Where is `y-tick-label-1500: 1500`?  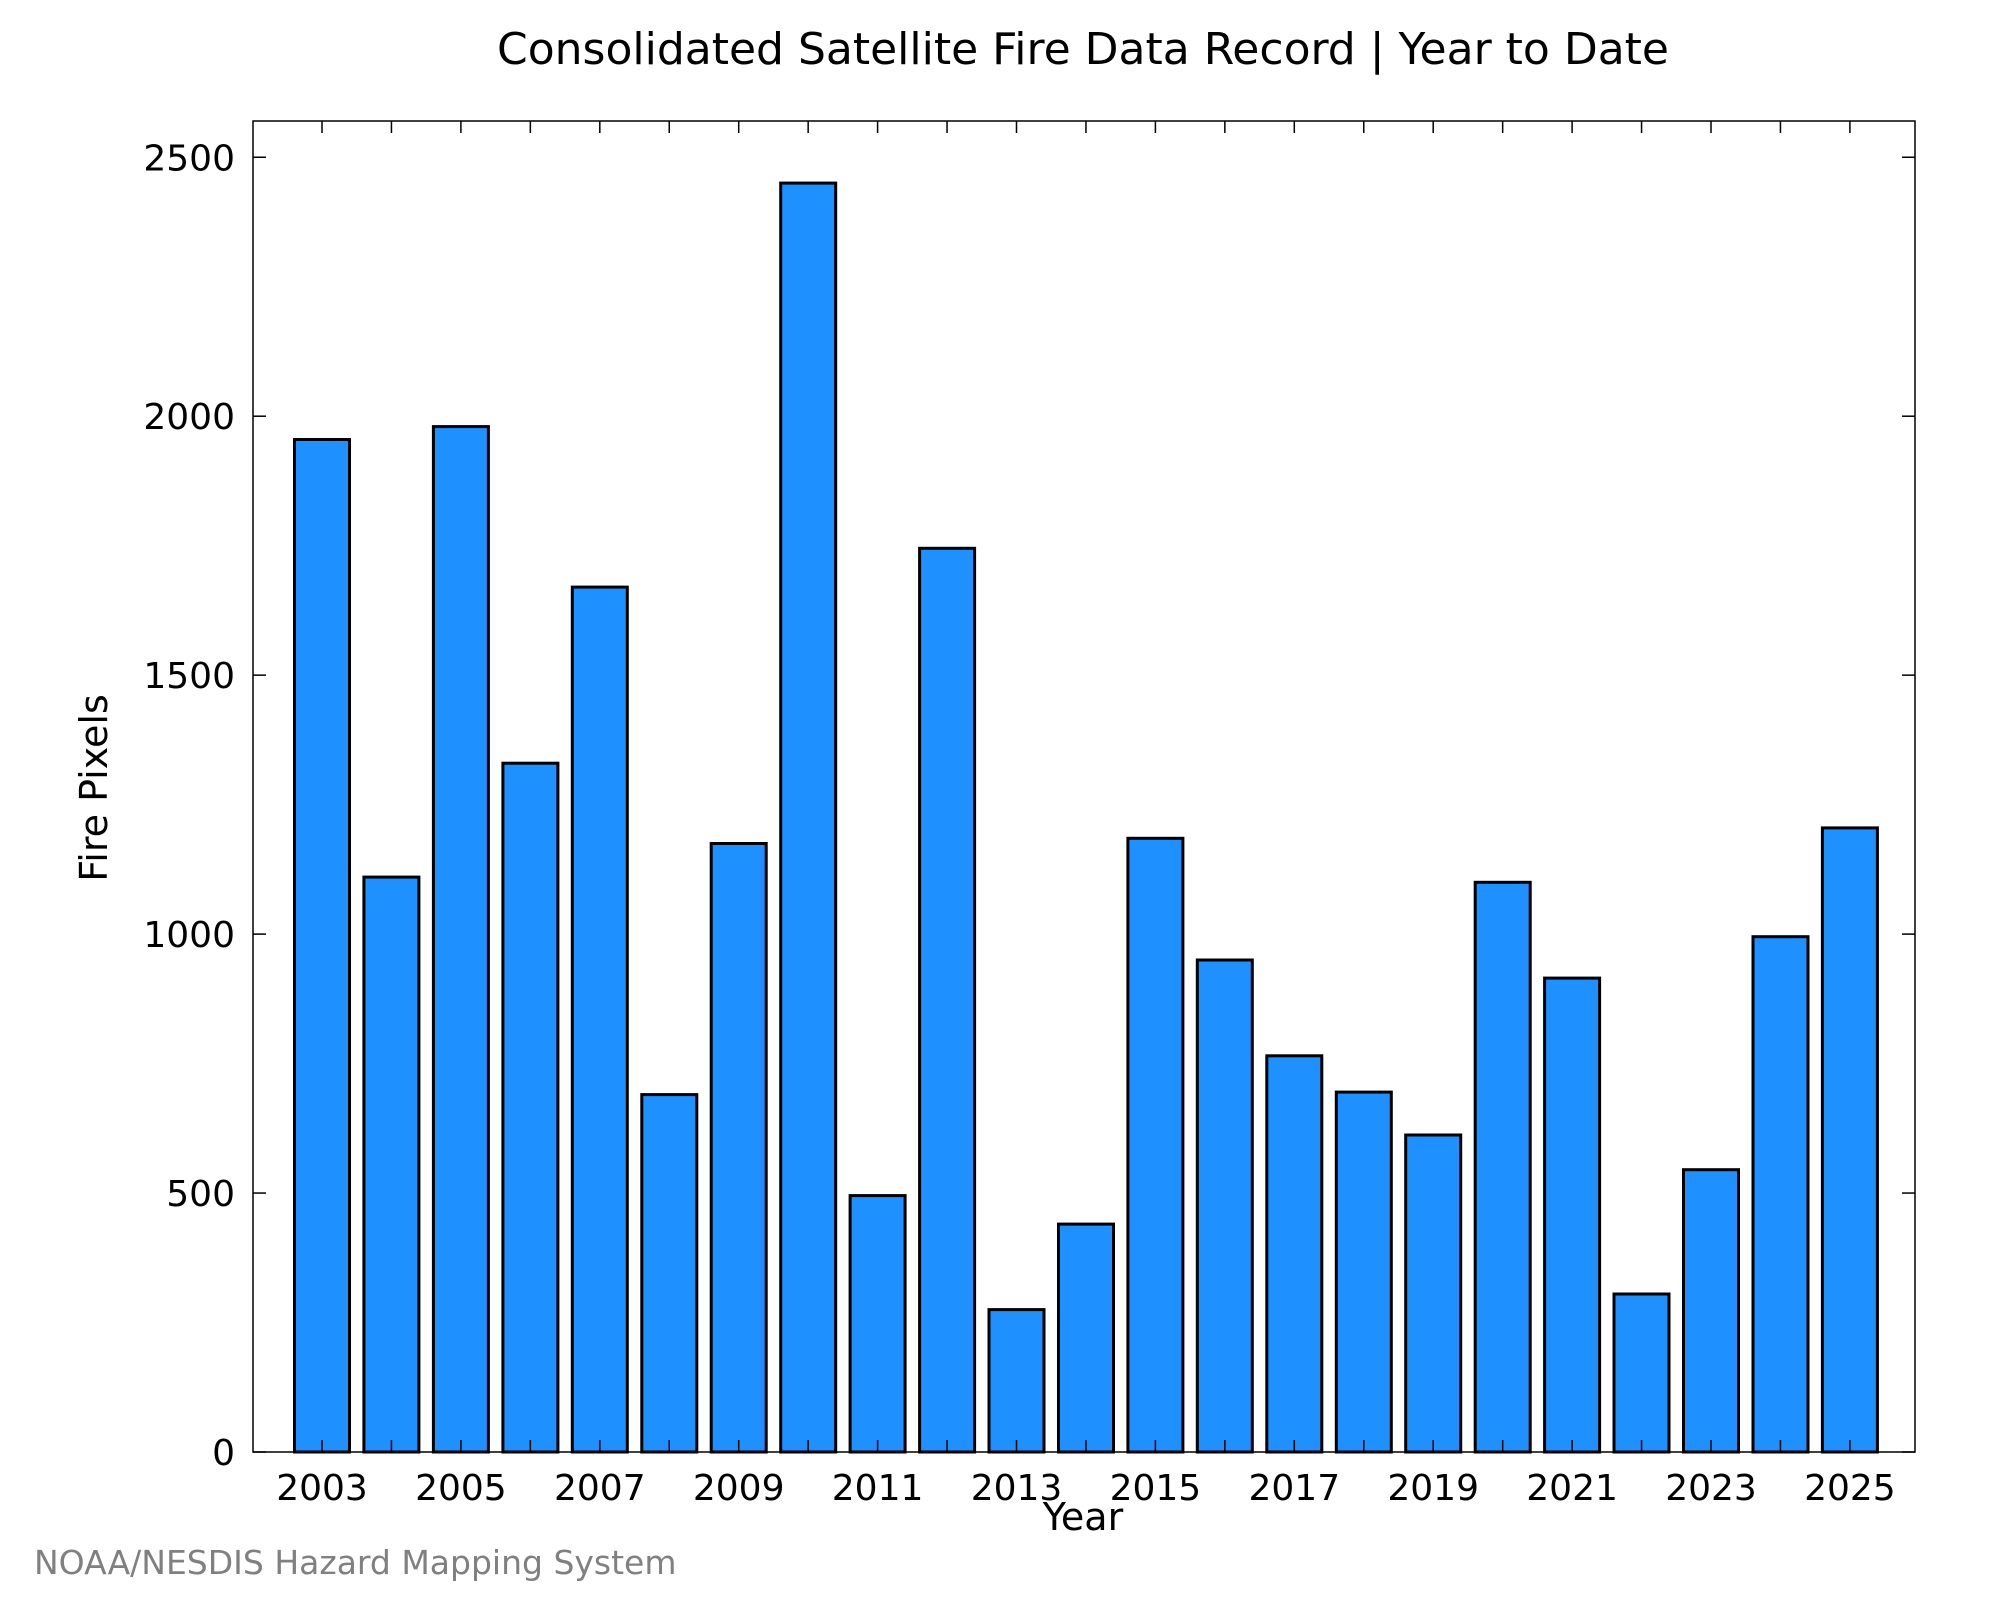
y-tick-label-1500: 1500 is located at coordinates (189, 676).